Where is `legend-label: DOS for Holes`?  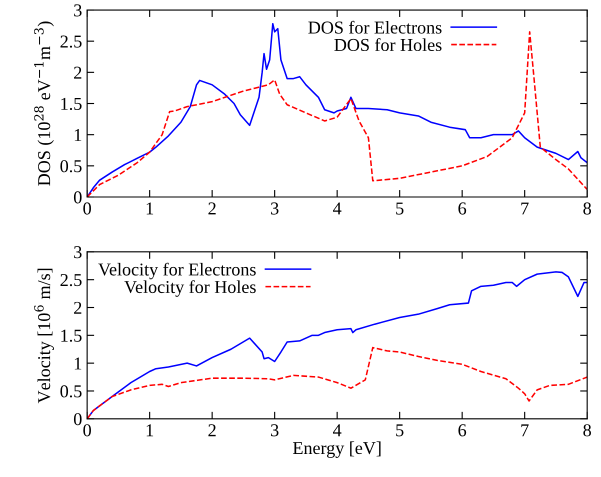
legend-label: DOS for Holes is located at coordinates (388, 45).